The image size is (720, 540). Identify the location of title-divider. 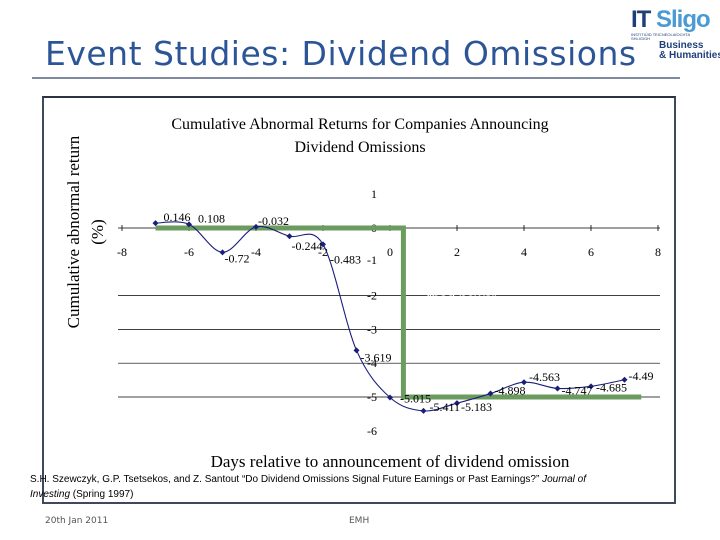
(356, 78).